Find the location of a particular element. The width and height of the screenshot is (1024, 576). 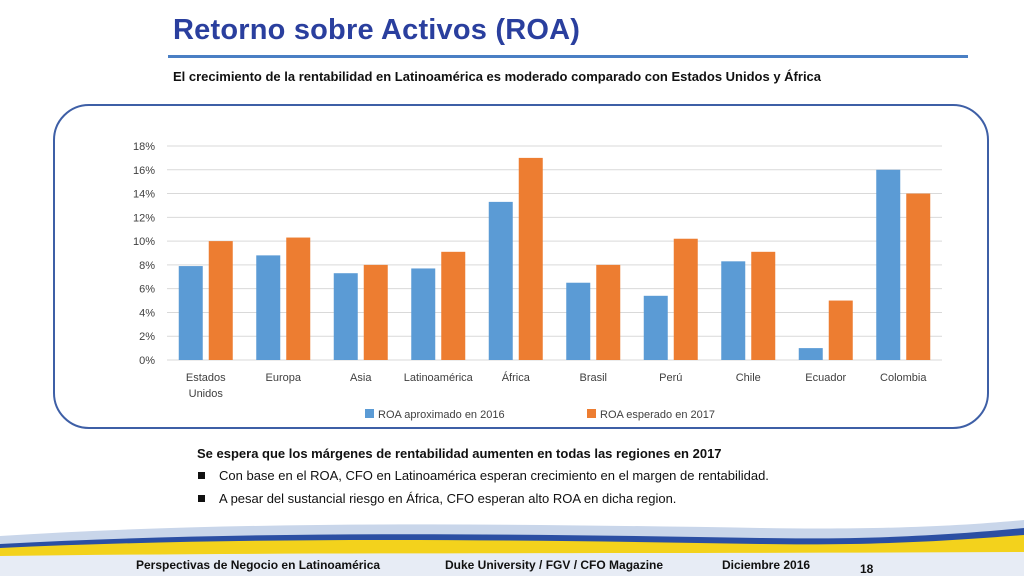

y-tick-label: 18% is located at coordinates (144, 147).